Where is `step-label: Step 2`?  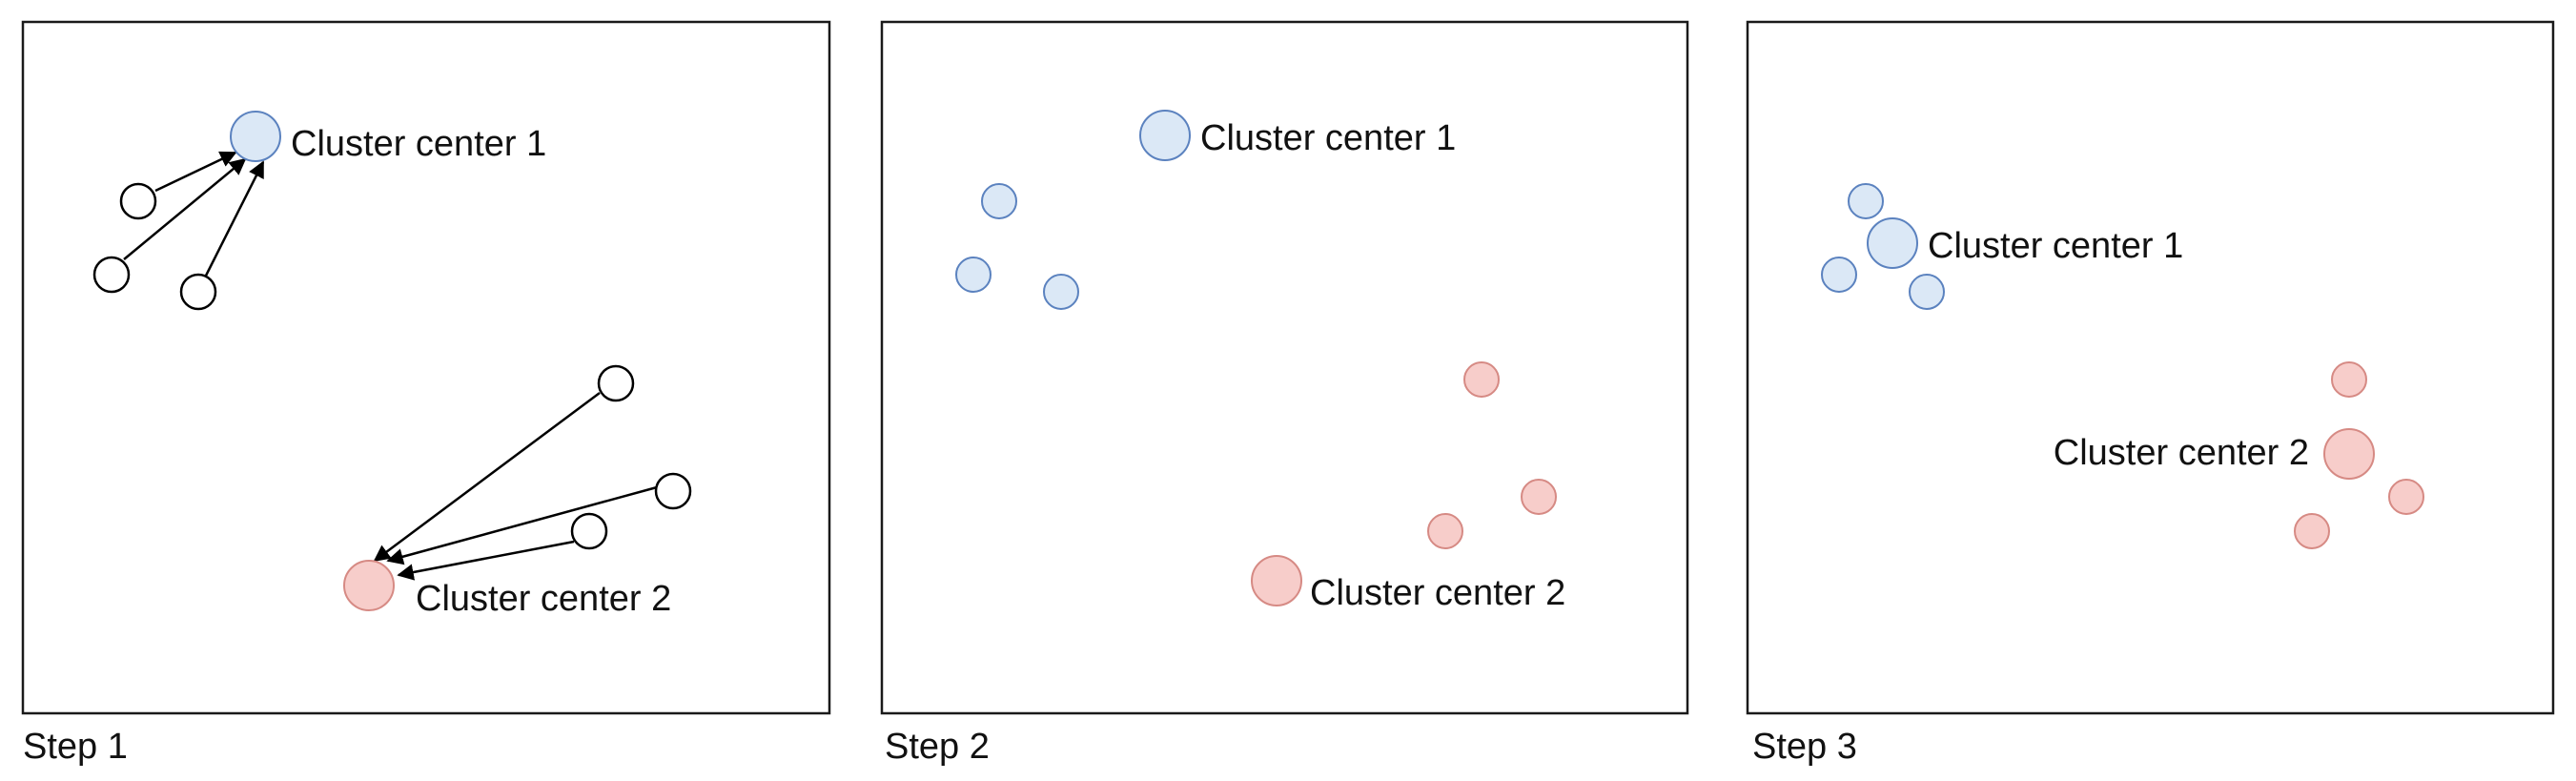 step-label: Step 2 is located at coordinates (937, 747).